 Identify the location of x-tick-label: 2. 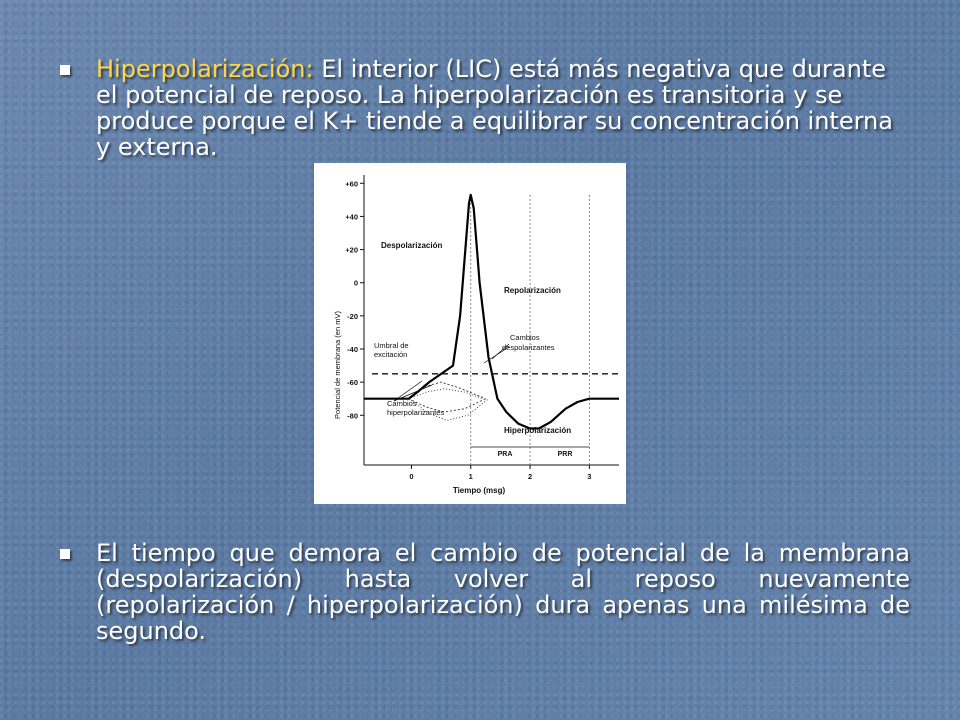
(530, 476).